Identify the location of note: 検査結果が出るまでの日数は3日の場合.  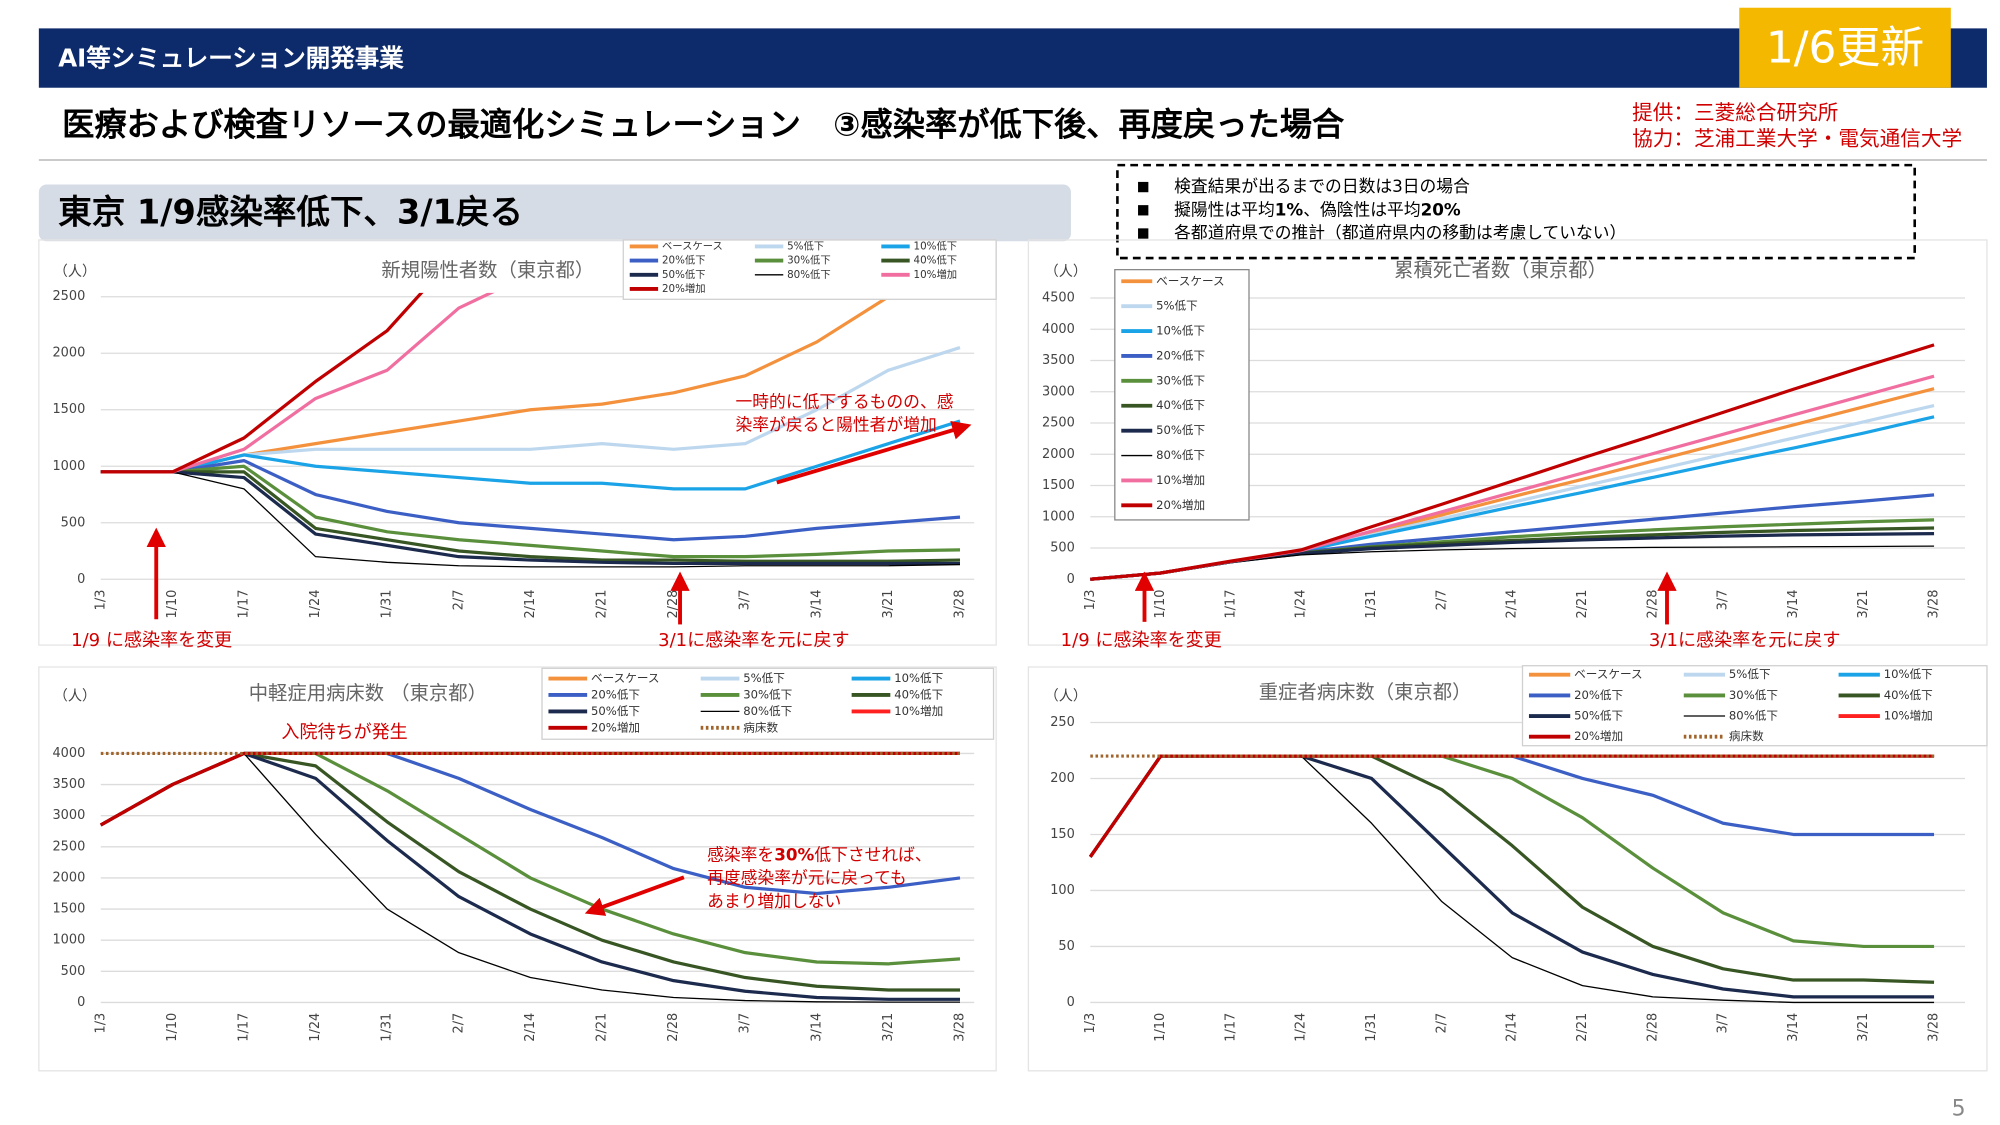
(1322, 186).